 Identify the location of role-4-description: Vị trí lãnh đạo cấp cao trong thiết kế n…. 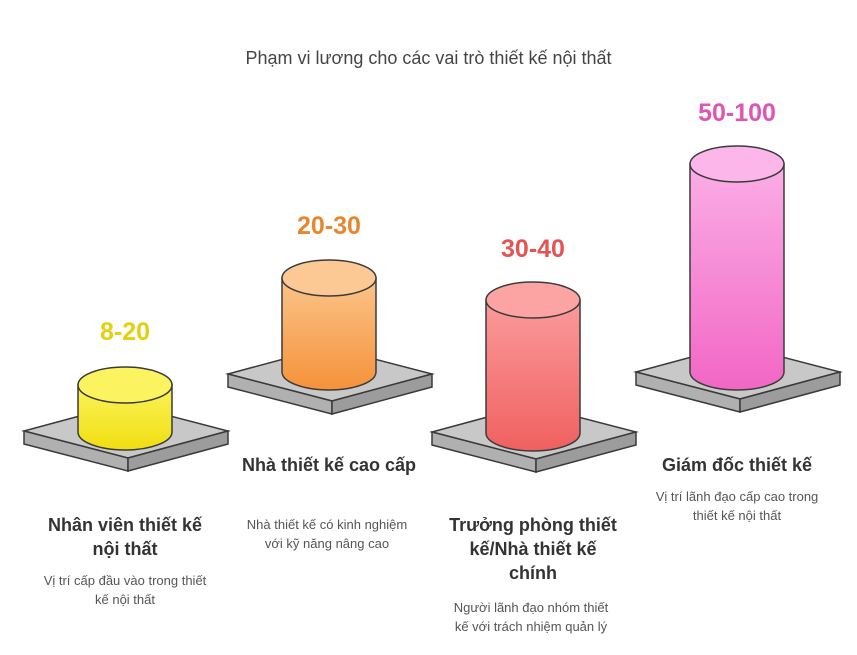
(737, 506).